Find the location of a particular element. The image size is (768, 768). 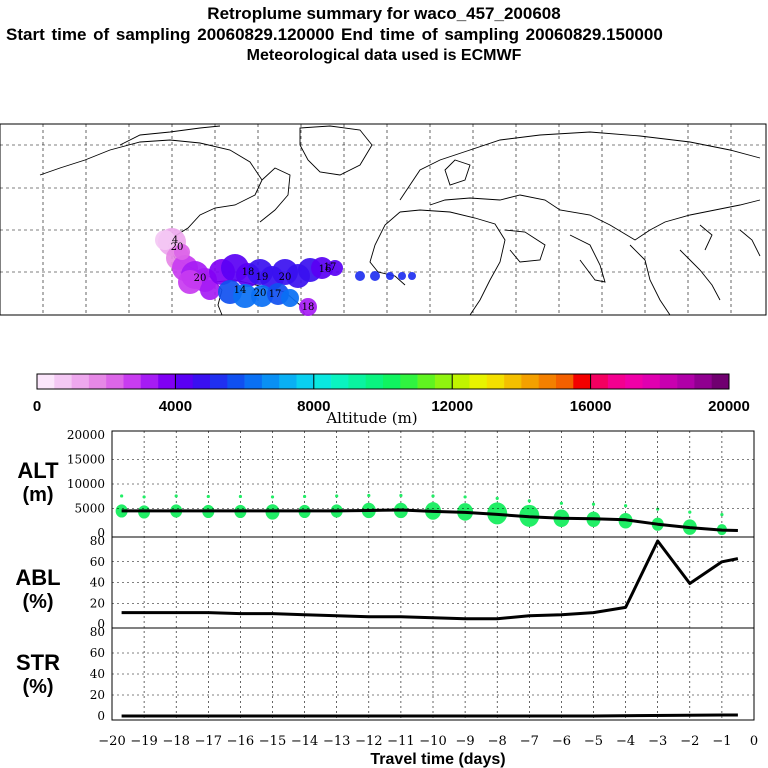

colorbar-tick: 12000 is located at coordinates (452, 406).